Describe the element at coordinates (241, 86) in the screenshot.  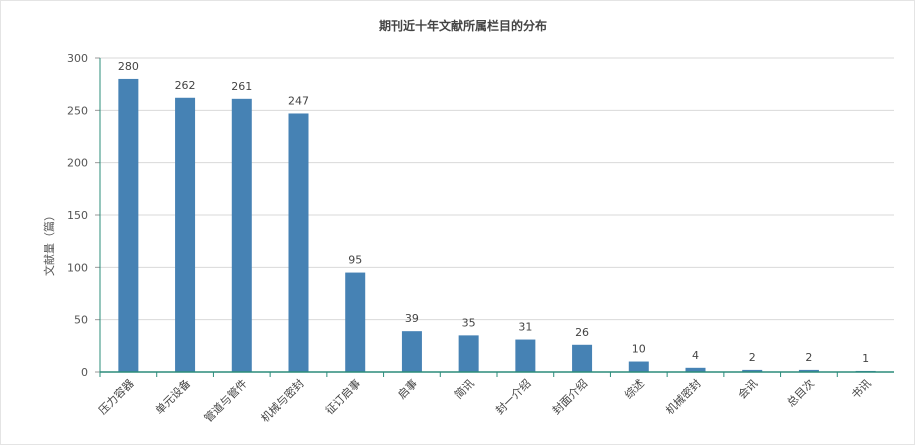
I see `data-label: 261` at that location.